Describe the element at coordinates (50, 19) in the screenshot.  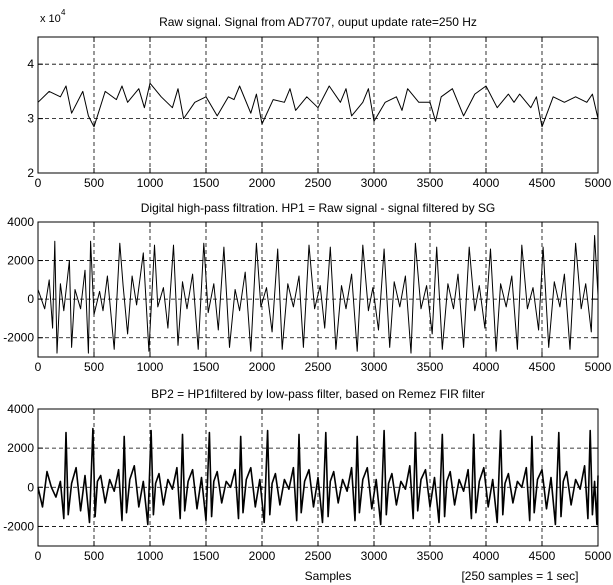
I see `axis-multiplier: x 10` at that location.